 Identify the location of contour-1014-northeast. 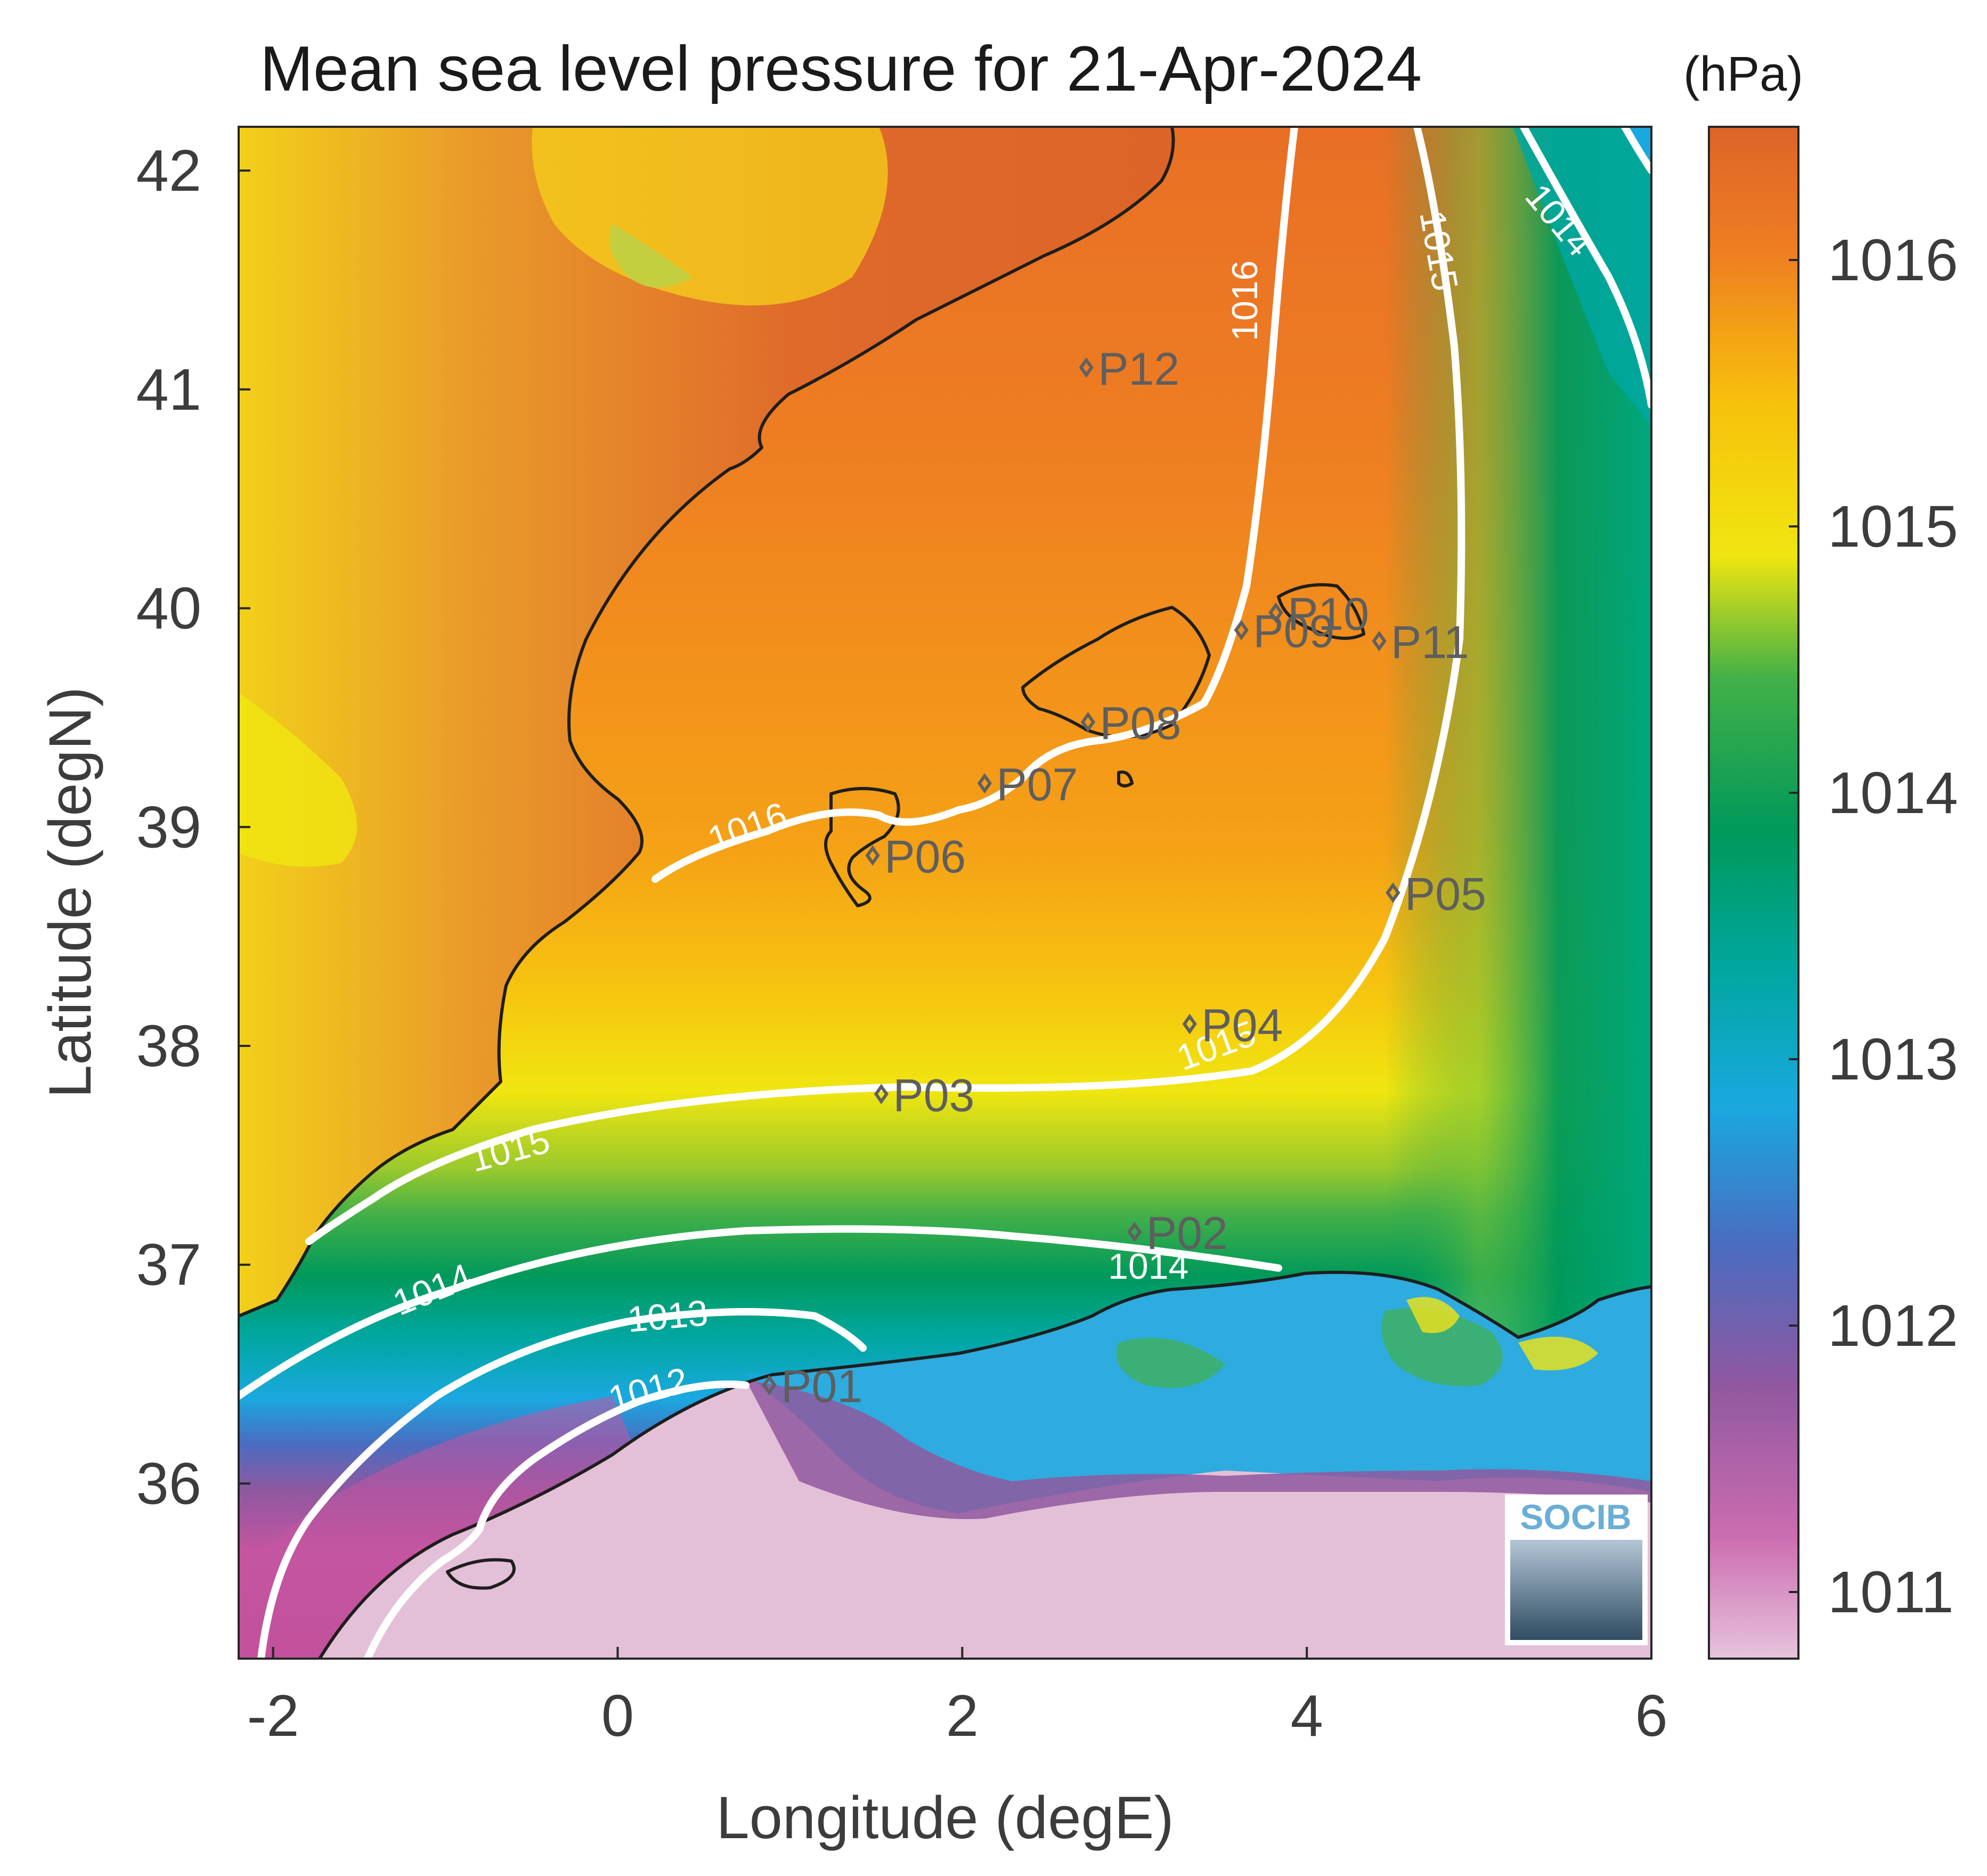
(1585, 268).